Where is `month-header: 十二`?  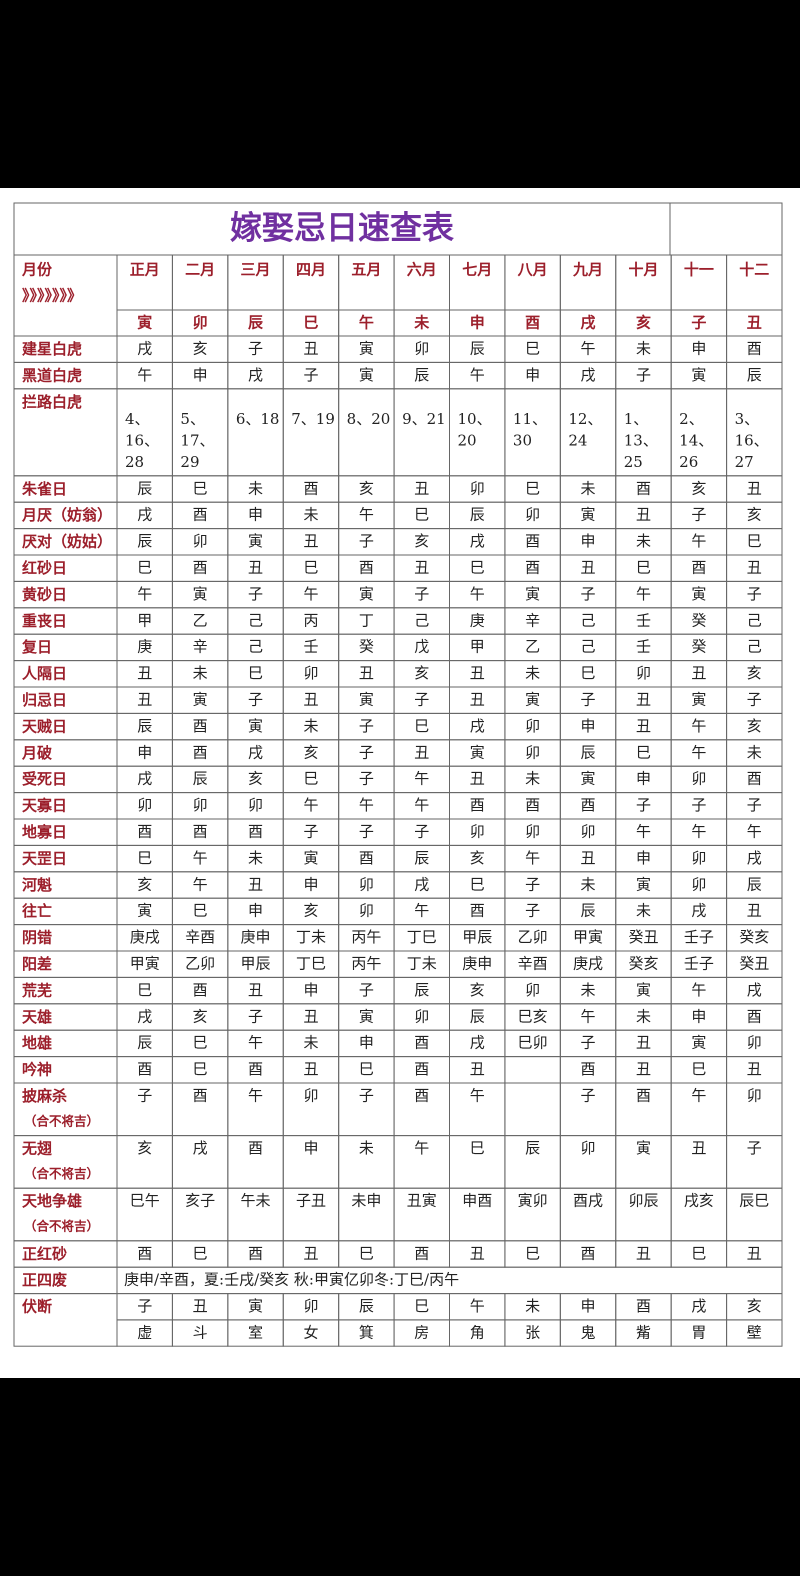
month-header: 十二 is located at coordinates (754, 270).